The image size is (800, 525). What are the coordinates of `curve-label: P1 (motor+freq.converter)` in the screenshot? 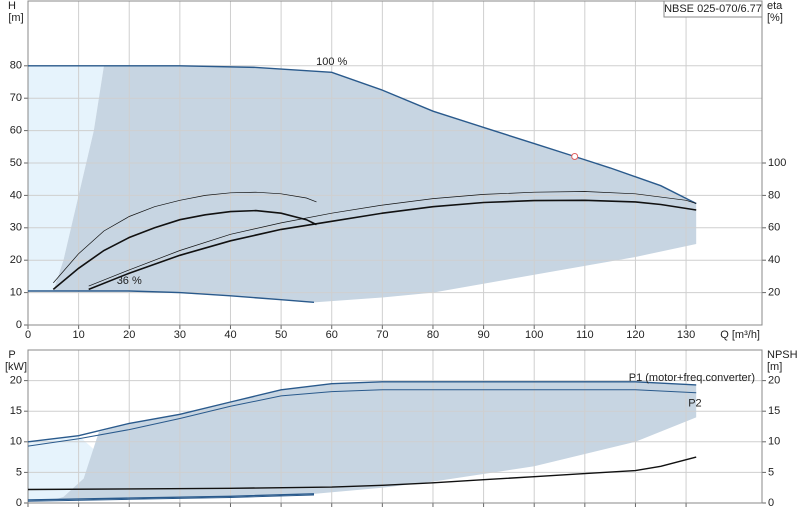 It's located at (692, 378).